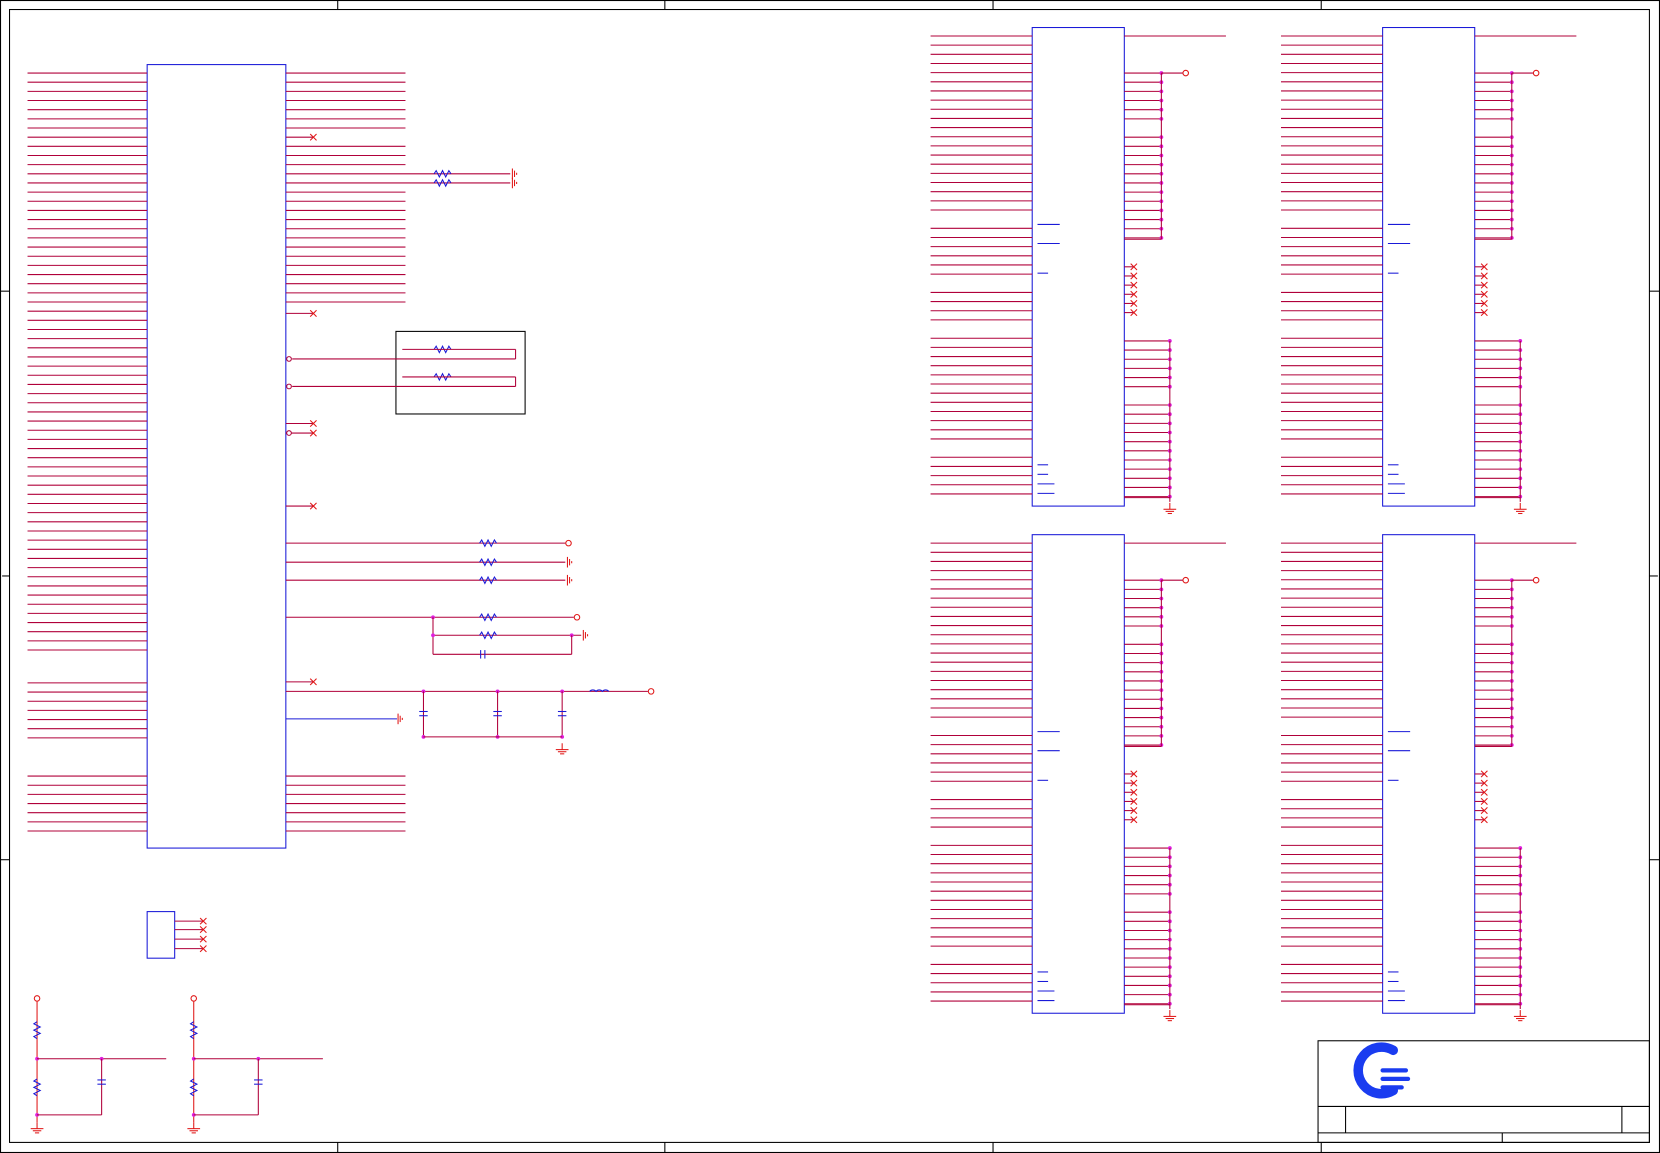 This screenshot has height=1153, width=1660. What do you see at coordinates (1483, 1091) in the screenshot?
I see `title-block` at bounding box center [1483, 1091].